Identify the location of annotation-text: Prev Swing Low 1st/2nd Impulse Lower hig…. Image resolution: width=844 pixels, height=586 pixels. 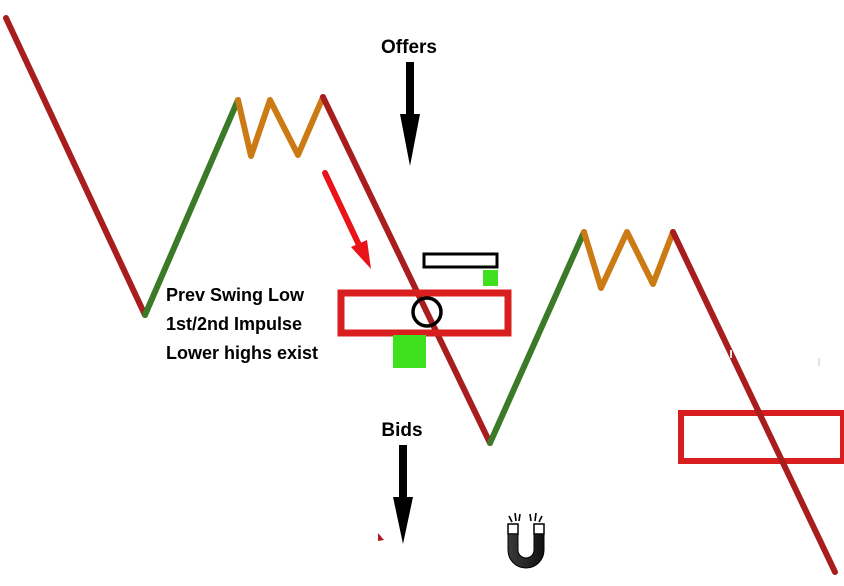
(242, 324).